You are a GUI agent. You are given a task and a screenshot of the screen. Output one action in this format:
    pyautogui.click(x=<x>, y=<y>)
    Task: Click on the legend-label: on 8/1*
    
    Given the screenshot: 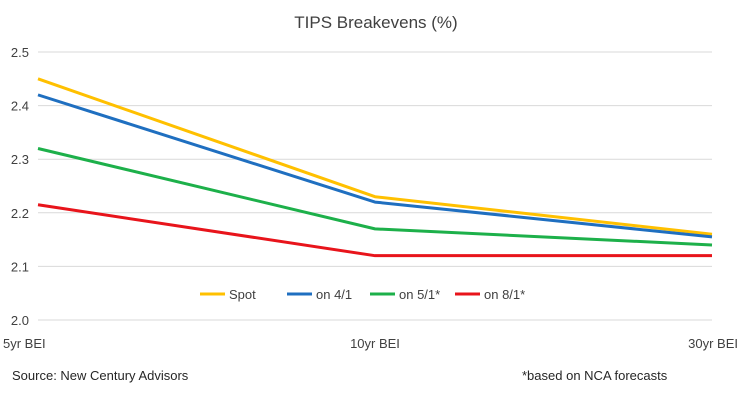 What is the action you would take?
    pyautogui.click(x=504, y=294)
    